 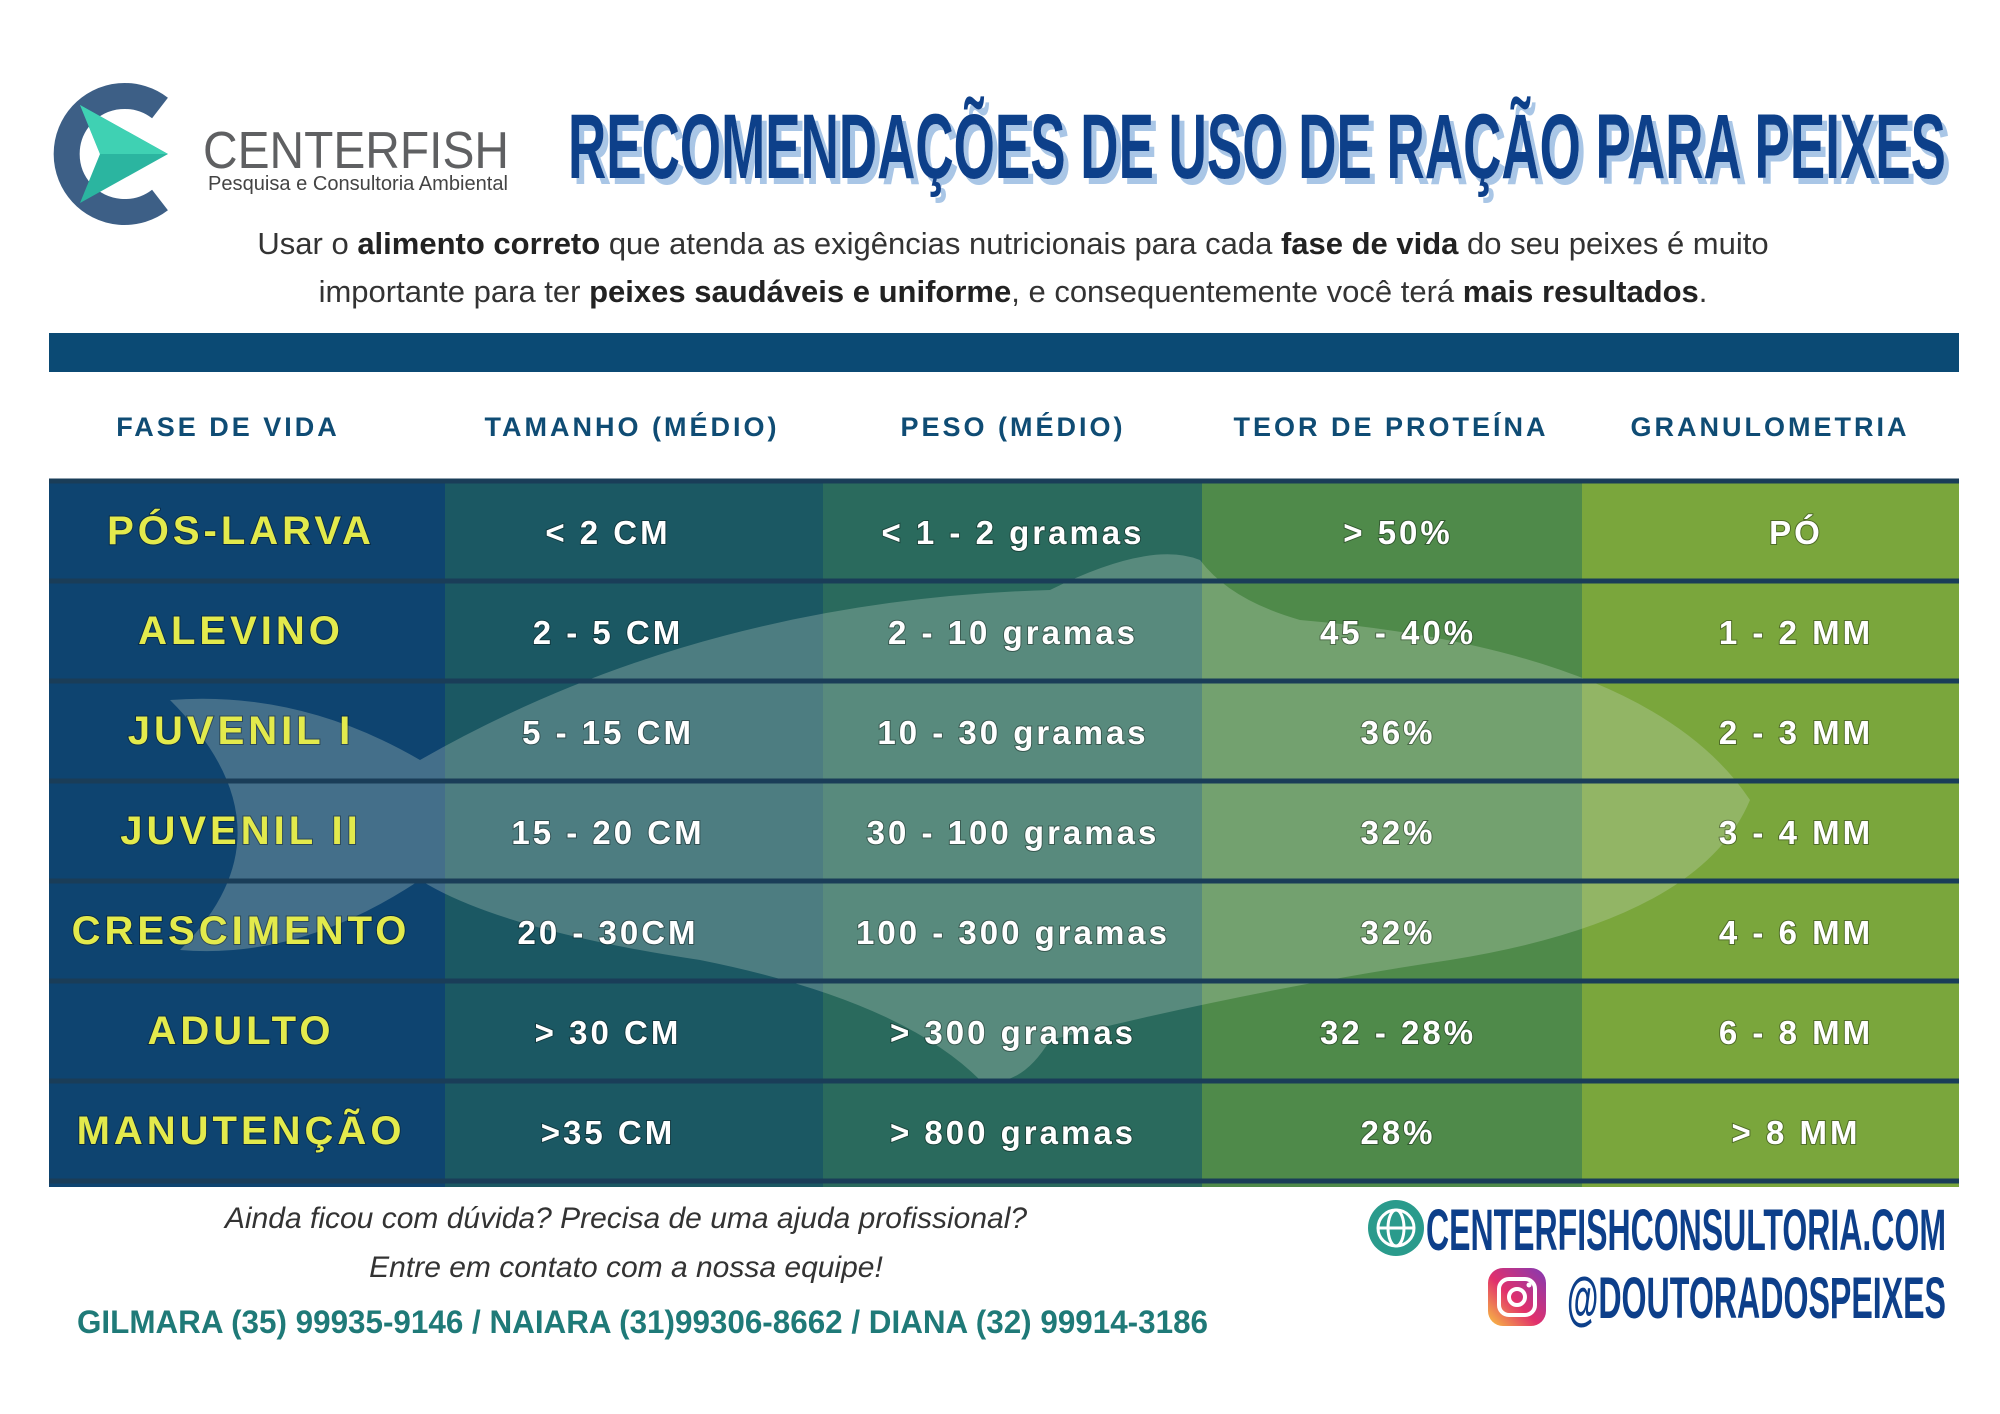 What do you see at coordinates (1796, 632) in the screenshot?
I see `table-cell: 1 - 2 MM` at bounding box center [1796, 632].